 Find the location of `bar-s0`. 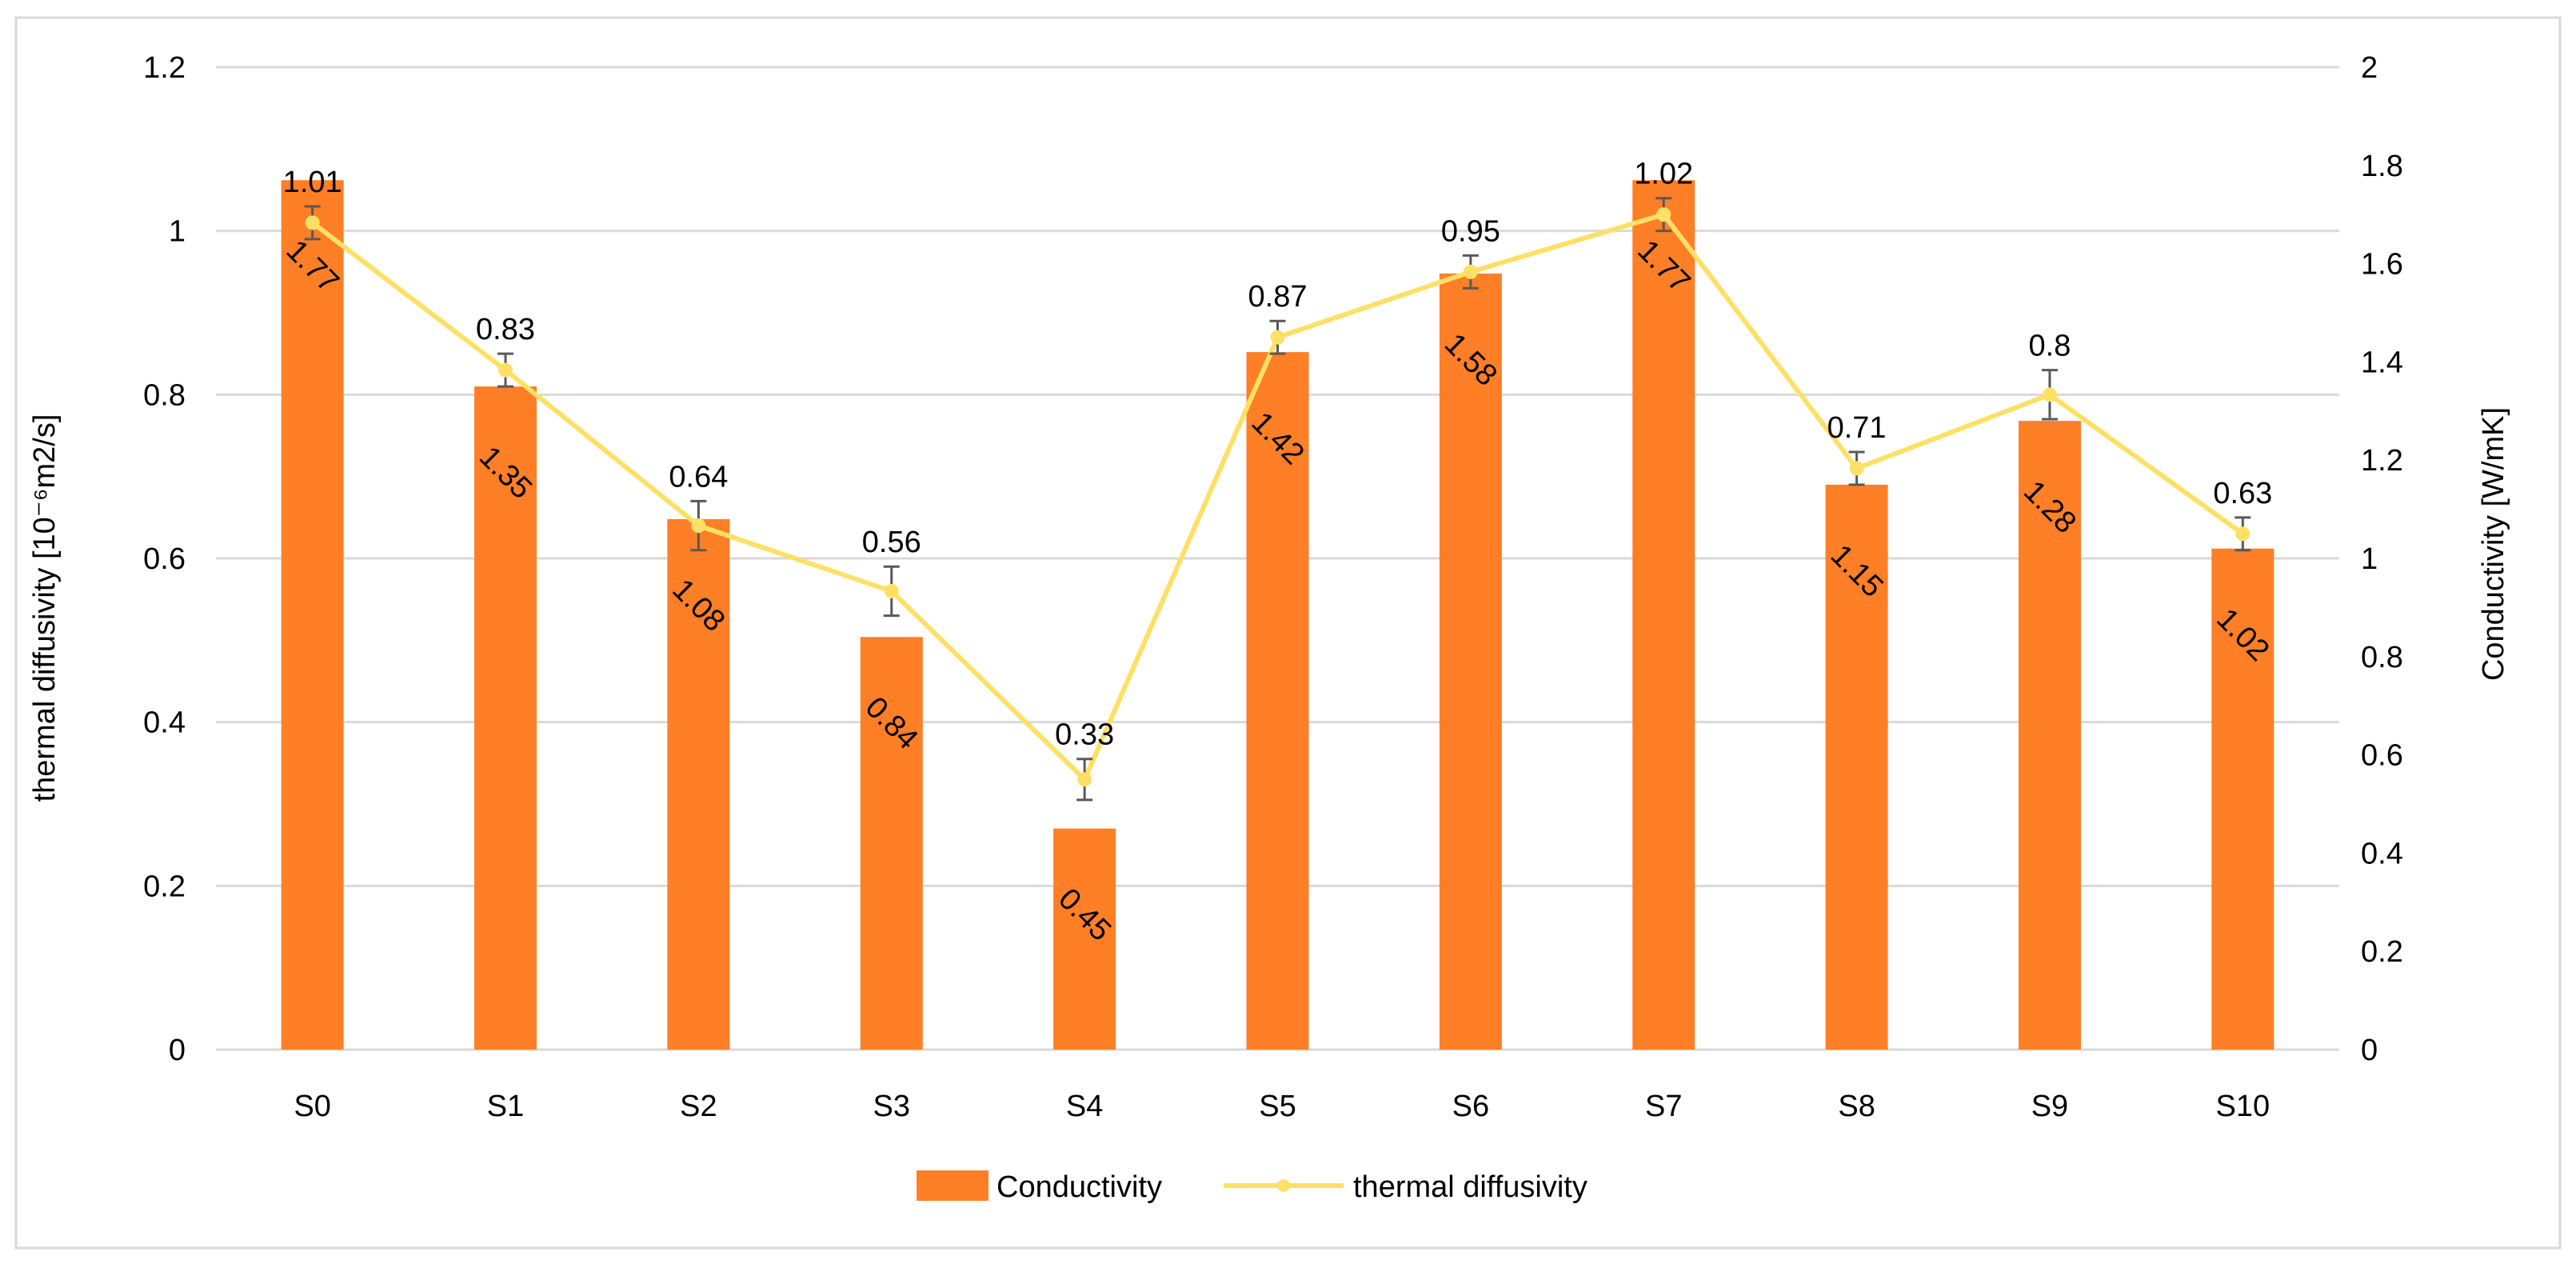

bar-s0 is located at coordinates (312, 615).